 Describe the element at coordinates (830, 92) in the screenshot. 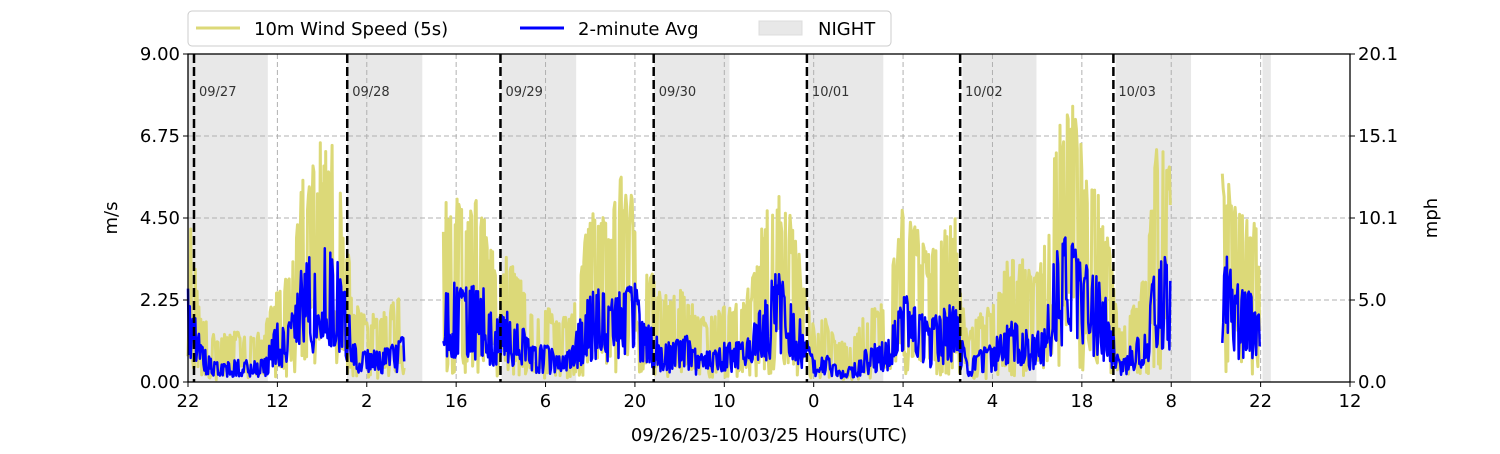

I see `day-marker-label: 10/01` at that location.